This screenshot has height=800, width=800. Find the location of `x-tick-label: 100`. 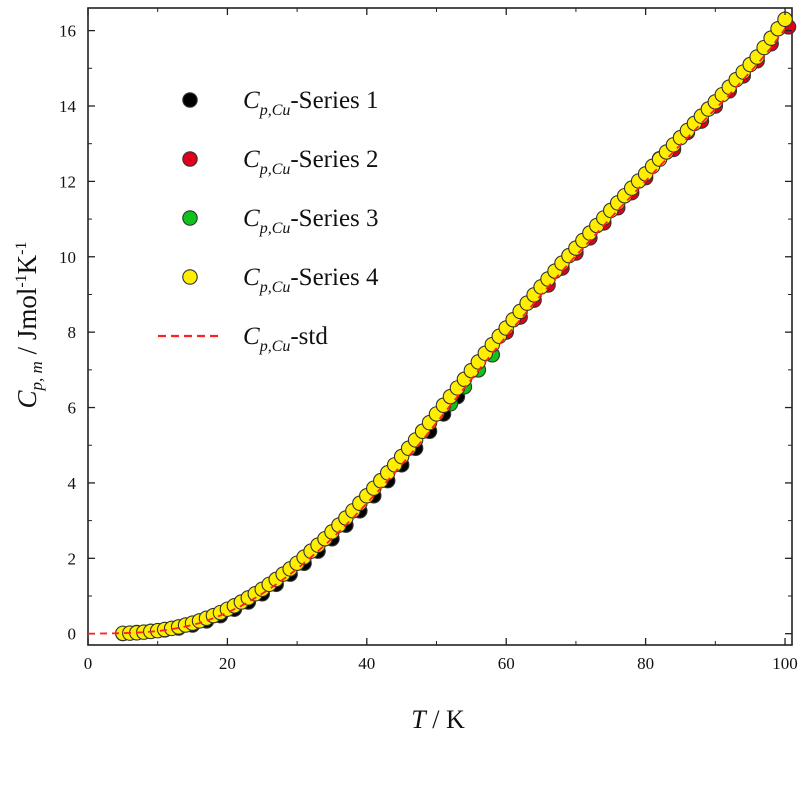

x-tick-label: 100 is located at coordinates (785, 663).